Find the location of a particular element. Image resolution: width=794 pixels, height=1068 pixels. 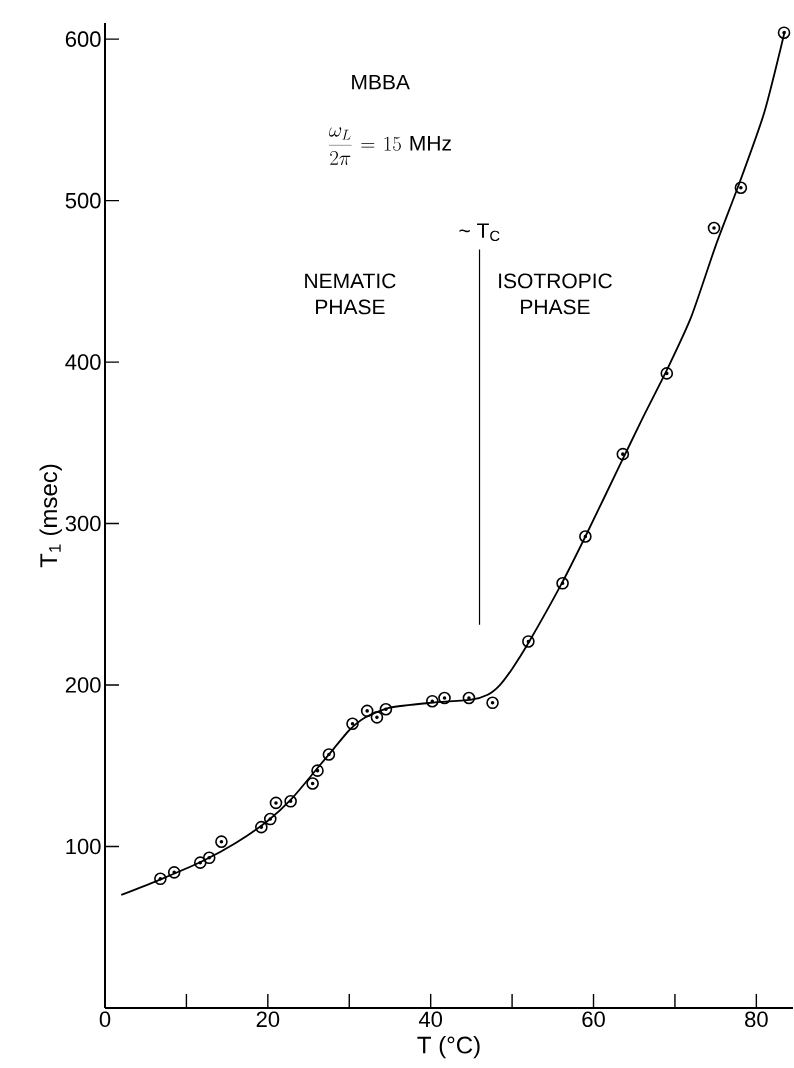

ref-line-label: ~ T$_{C}$ is located at coordinates (479, 232).